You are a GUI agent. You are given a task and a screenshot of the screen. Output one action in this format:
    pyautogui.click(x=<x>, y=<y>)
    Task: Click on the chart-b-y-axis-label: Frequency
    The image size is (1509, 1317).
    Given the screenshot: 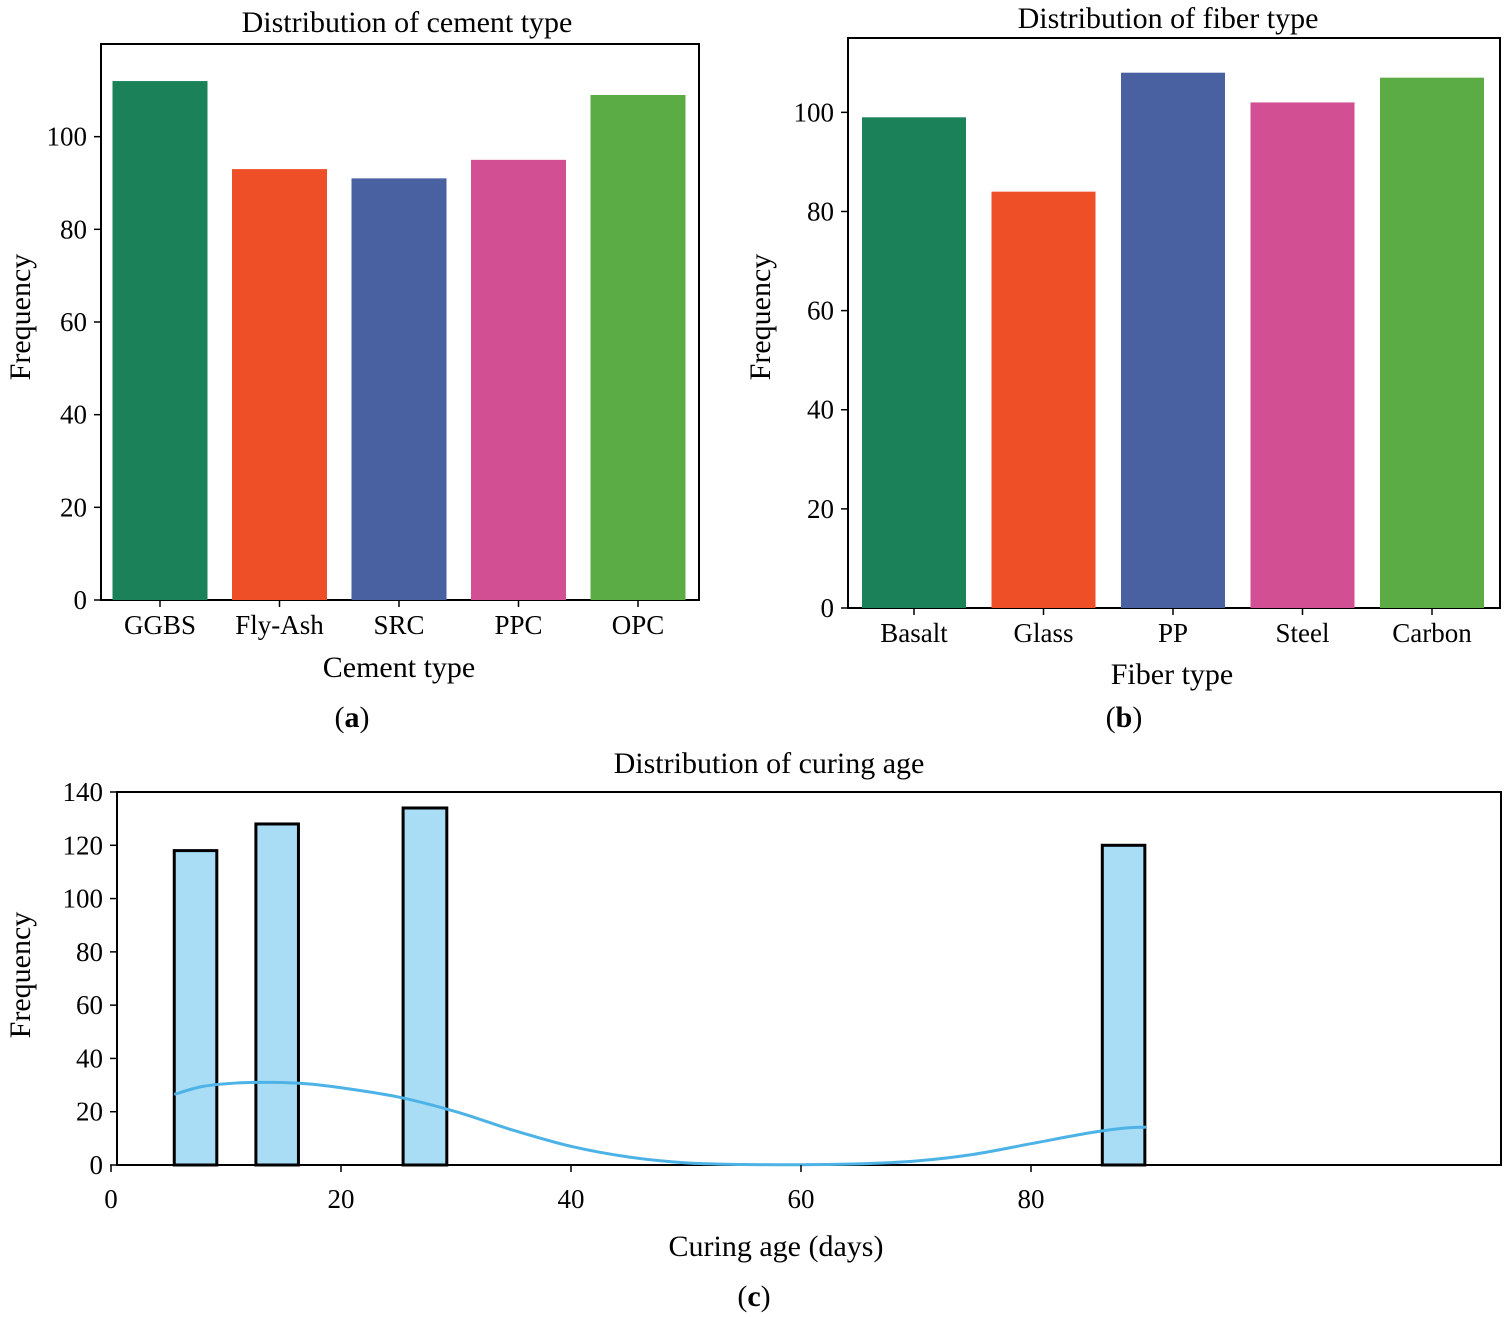 What is the action you would take?
    pyautogui.click(x=760, y=317)
    